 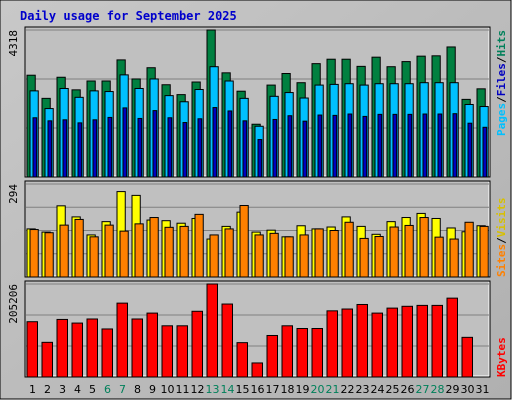 What do you see at coordinates (13, 304) in the screenshot?
I see `axis-max-label: 205206` at bounding box center [13, 304].